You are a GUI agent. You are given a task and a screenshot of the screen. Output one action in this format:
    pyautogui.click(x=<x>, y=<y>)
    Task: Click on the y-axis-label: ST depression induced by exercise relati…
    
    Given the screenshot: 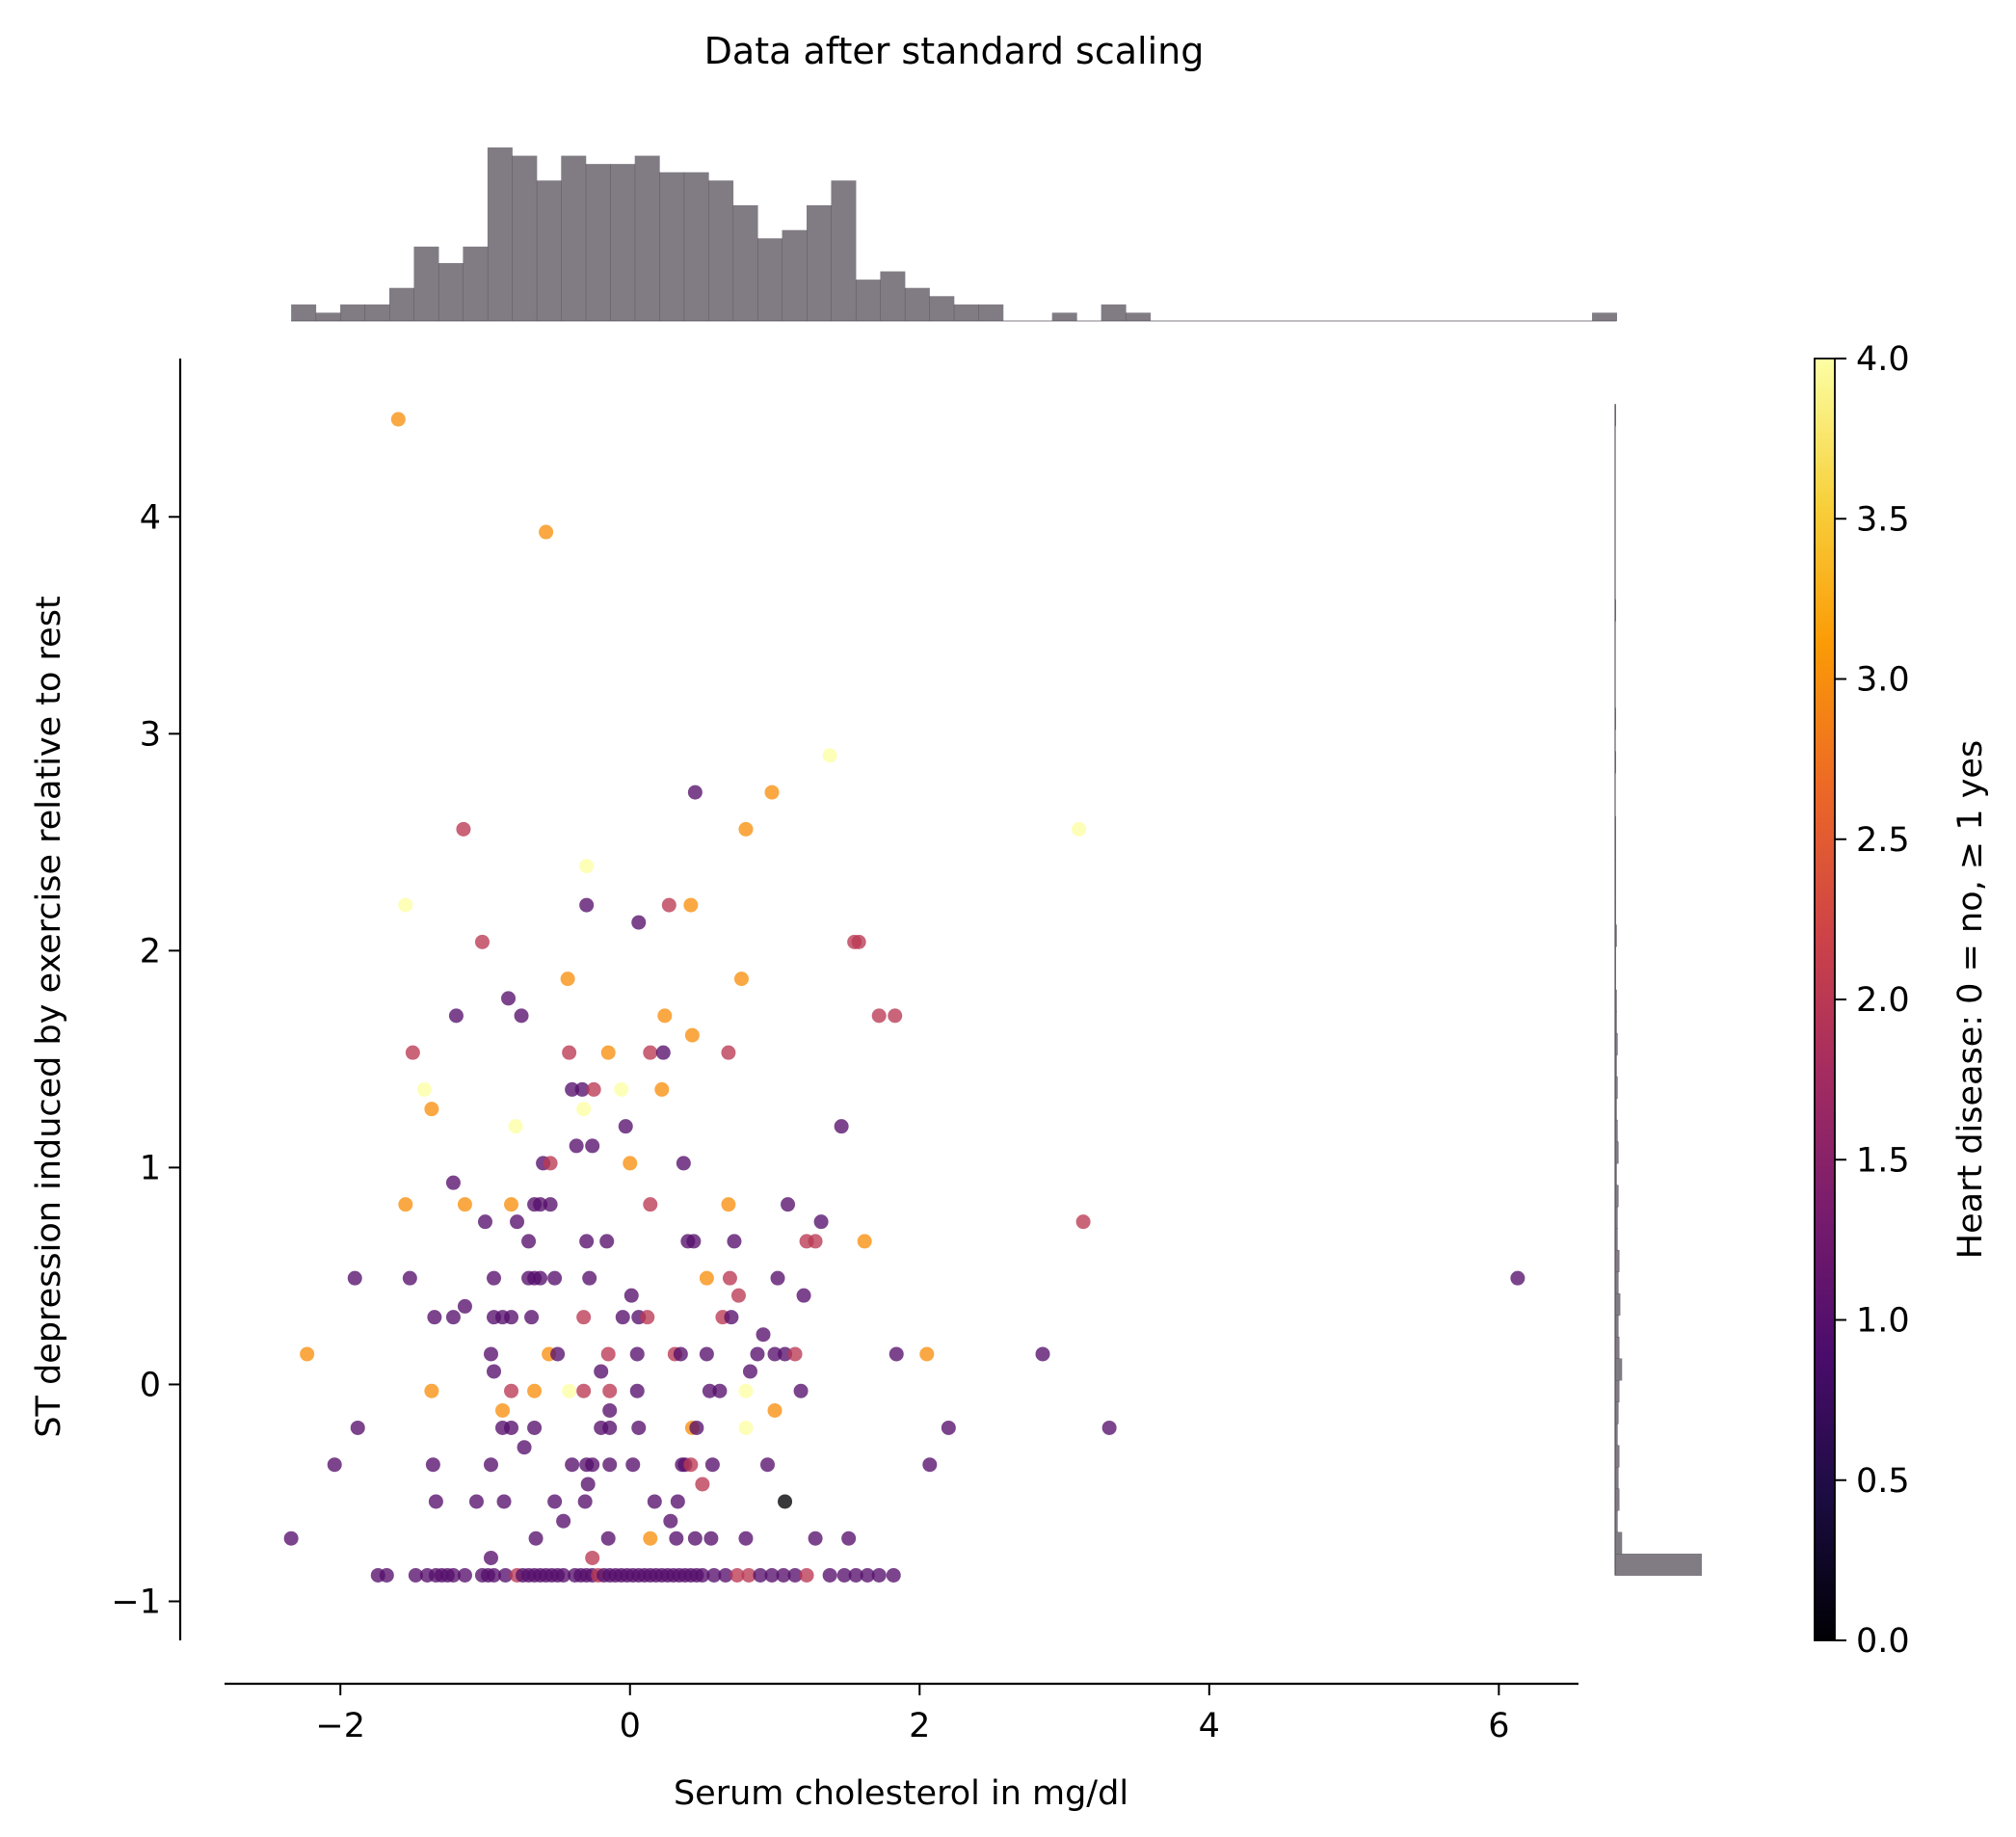 What is the action you would take?
    pyautogui.click(x=49, y=1017)
    